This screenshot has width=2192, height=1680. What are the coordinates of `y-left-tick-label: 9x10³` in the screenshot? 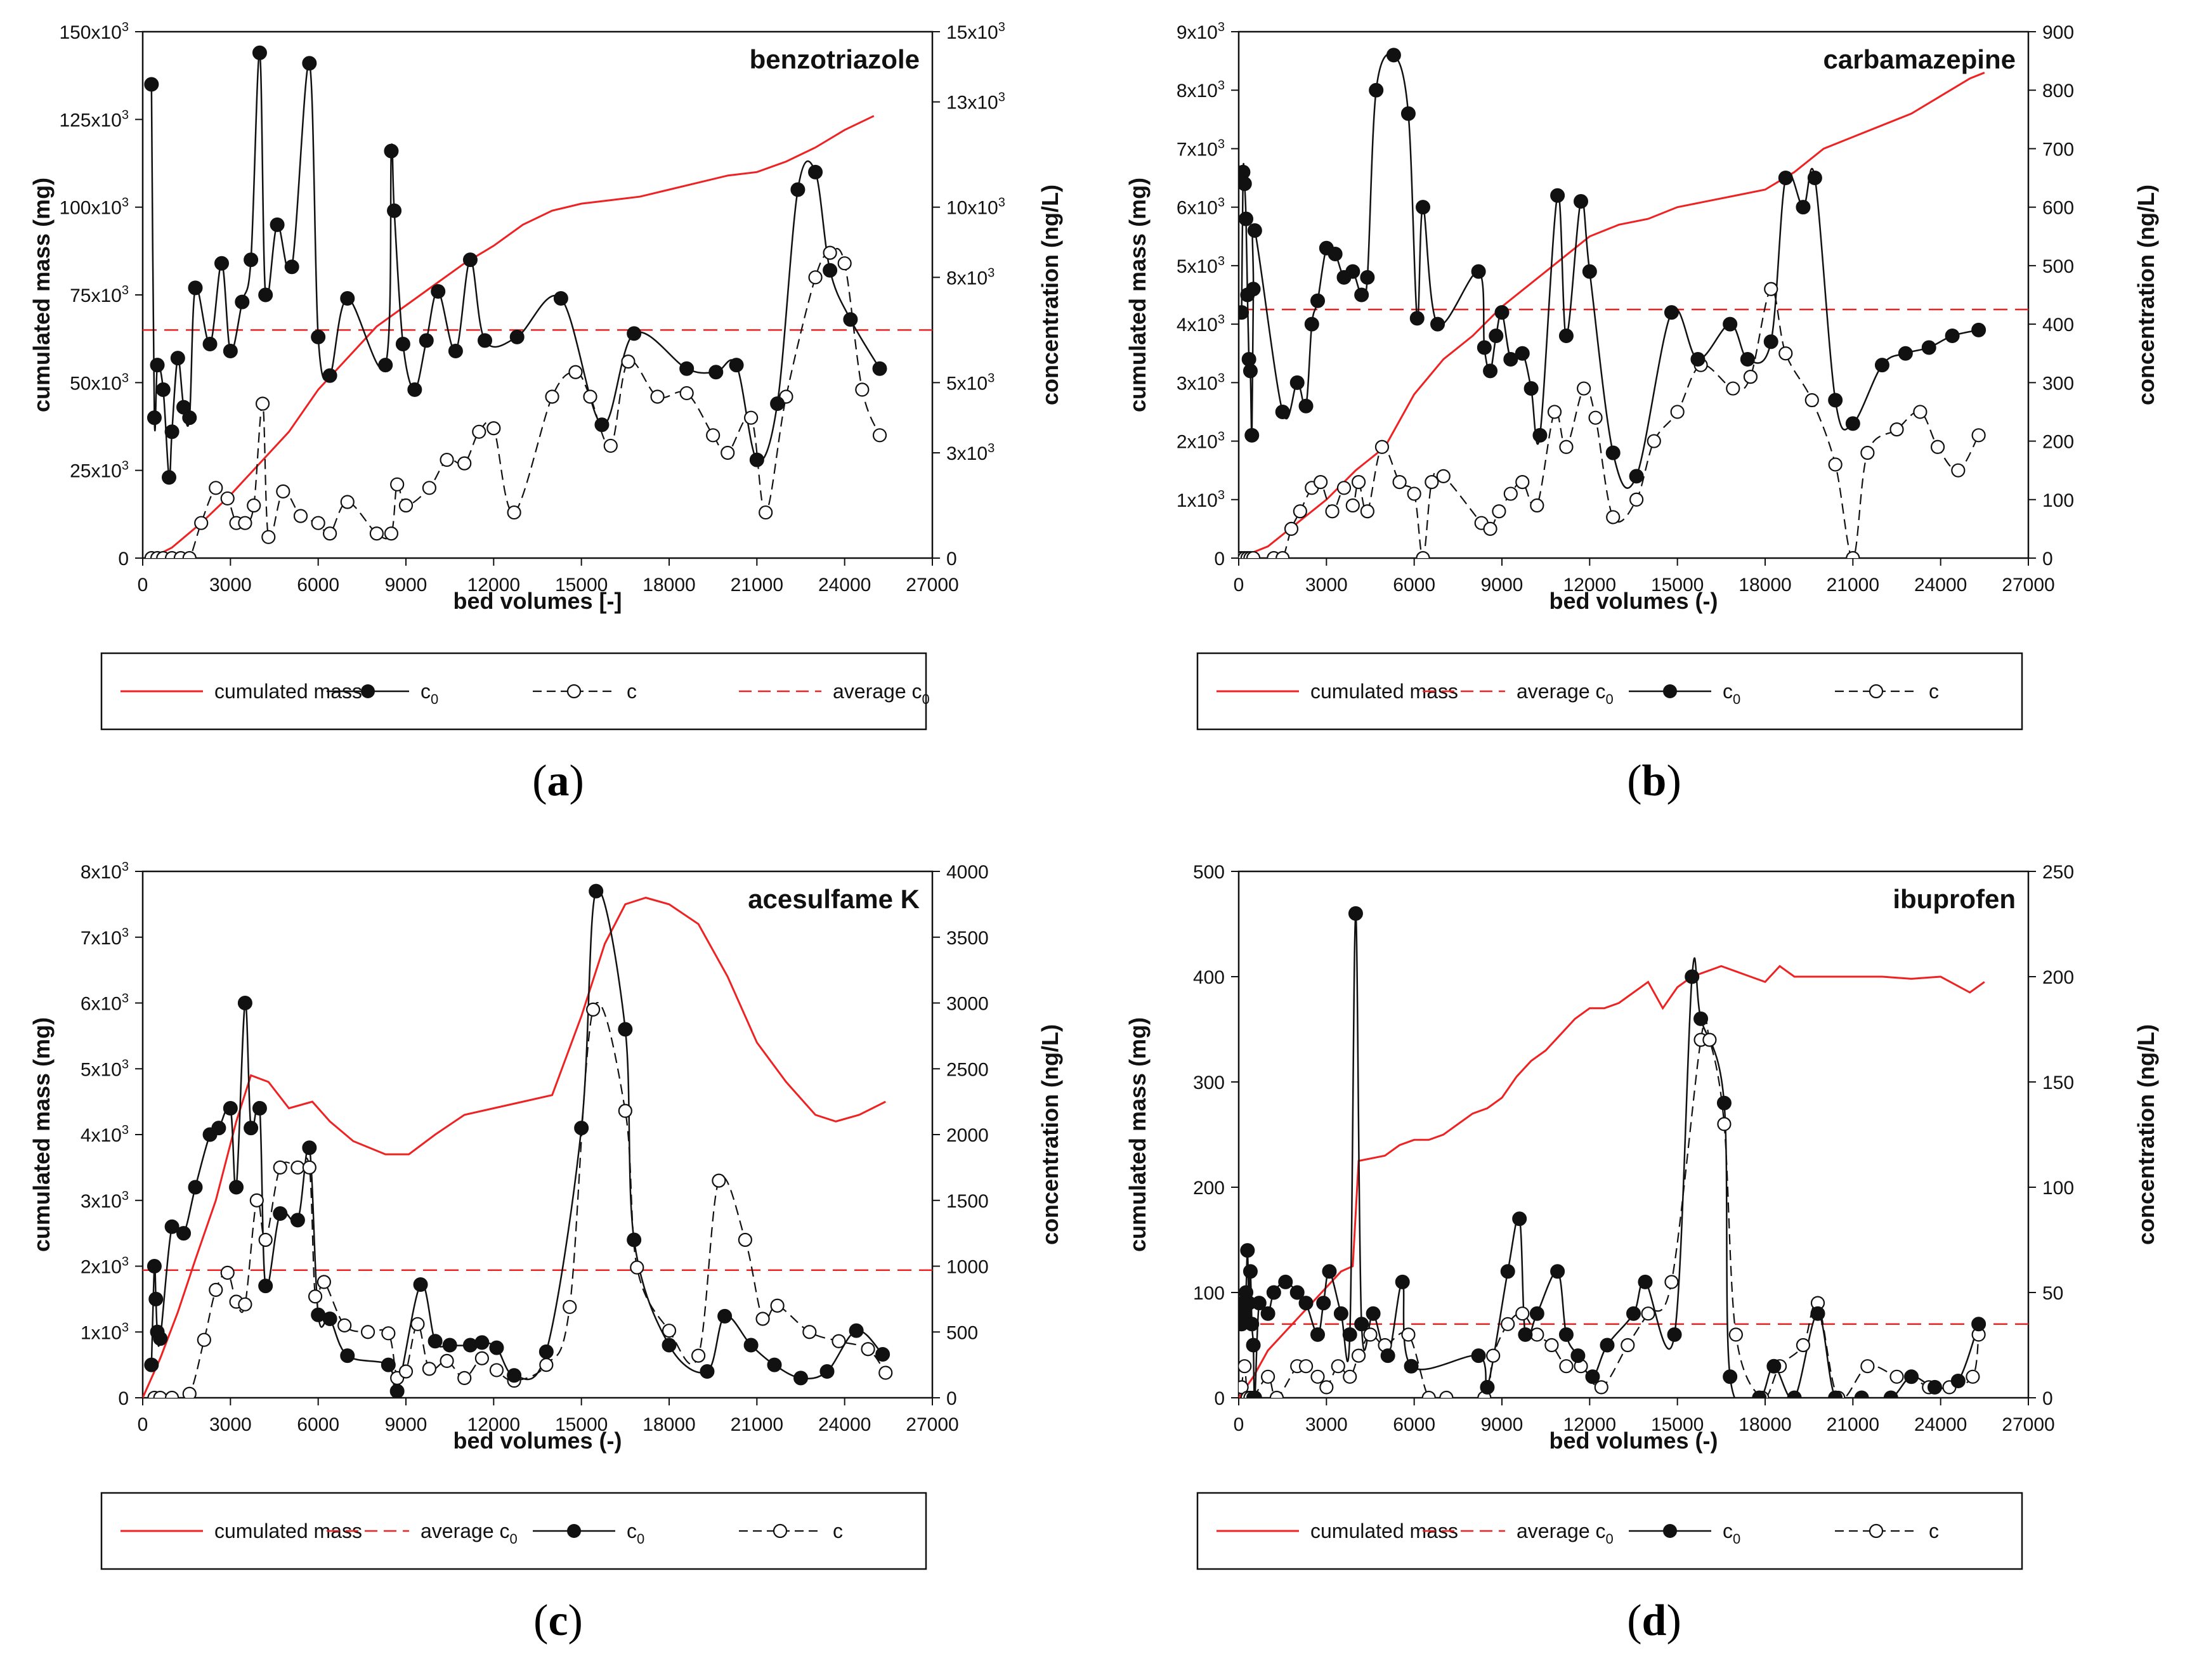 It's located at (1201, 31).